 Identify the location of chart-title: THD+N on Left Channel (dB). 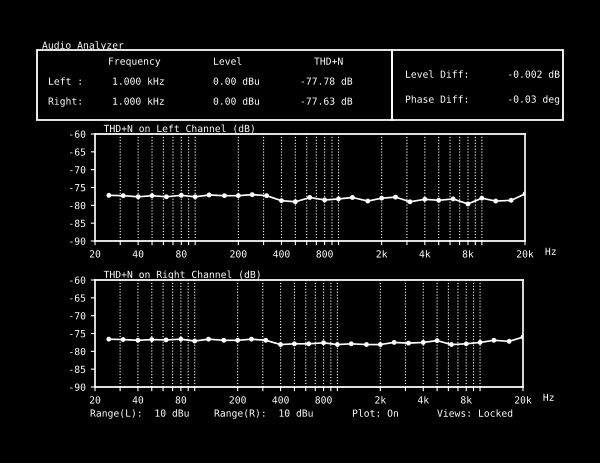
(179, 129).